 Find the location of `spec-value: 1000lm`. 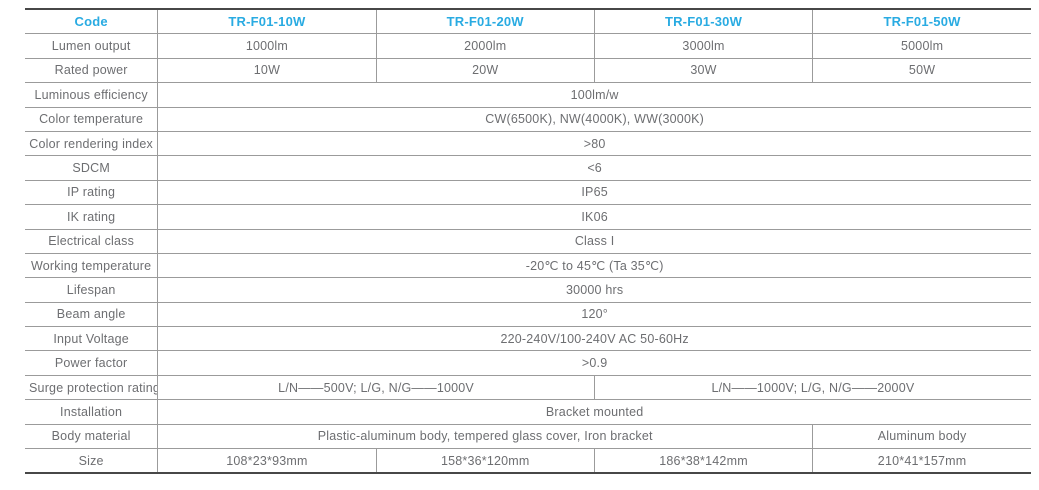

spec-value: 1000lm is located at coordinates (267, 46).